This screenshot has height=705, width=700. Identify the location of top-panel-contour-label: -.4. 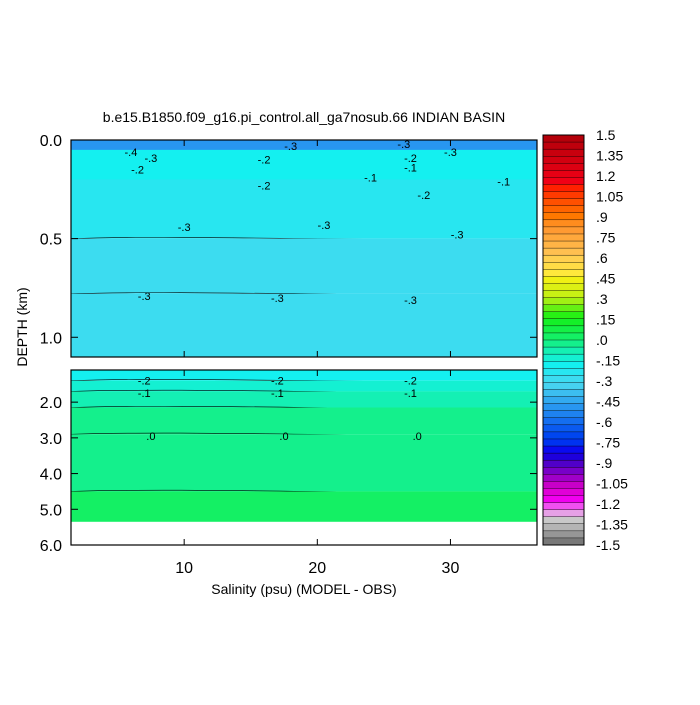
(130, 153).